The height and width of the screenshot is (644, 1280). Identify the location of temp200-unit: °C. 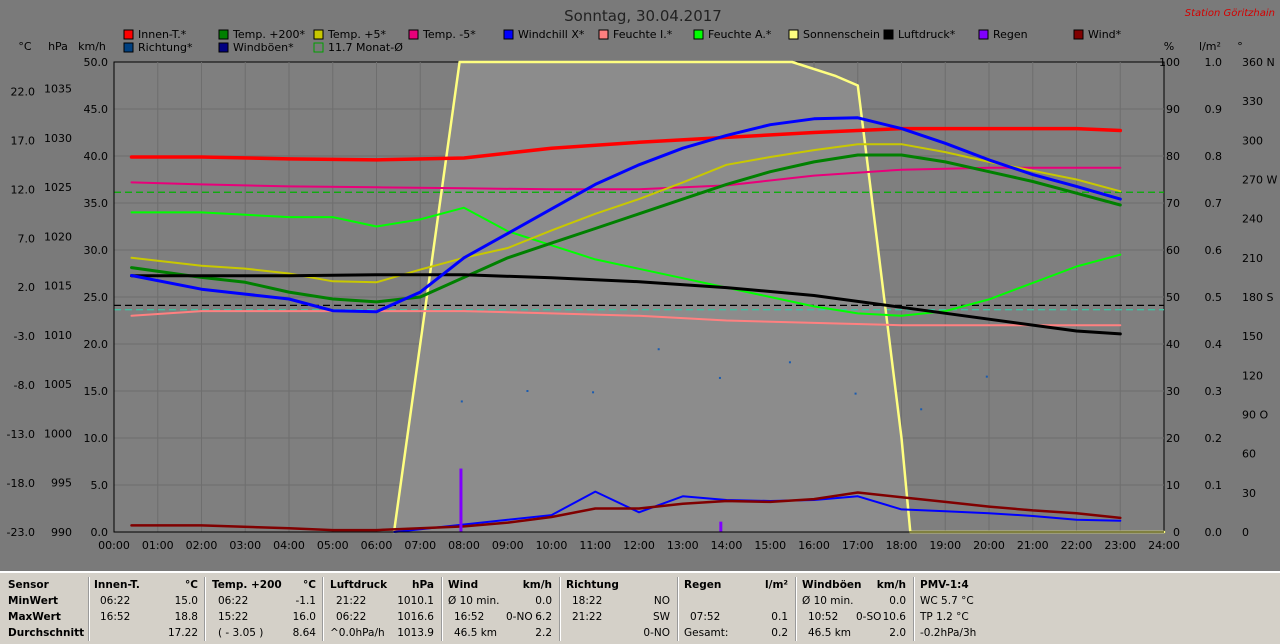
(309, 585).